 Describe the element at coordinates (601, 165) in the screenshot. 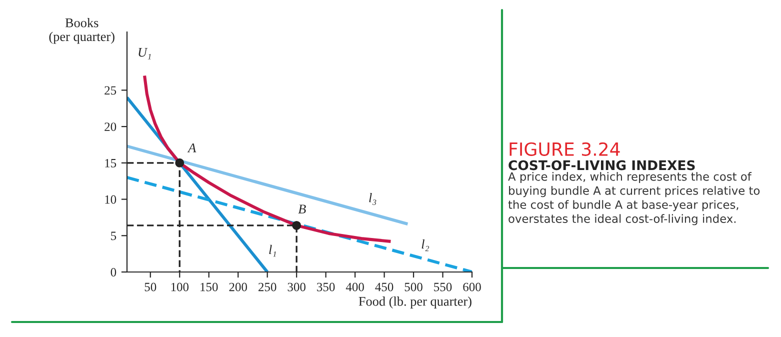

I see `text: COST-OF-LIVING INDEXES` at that location.